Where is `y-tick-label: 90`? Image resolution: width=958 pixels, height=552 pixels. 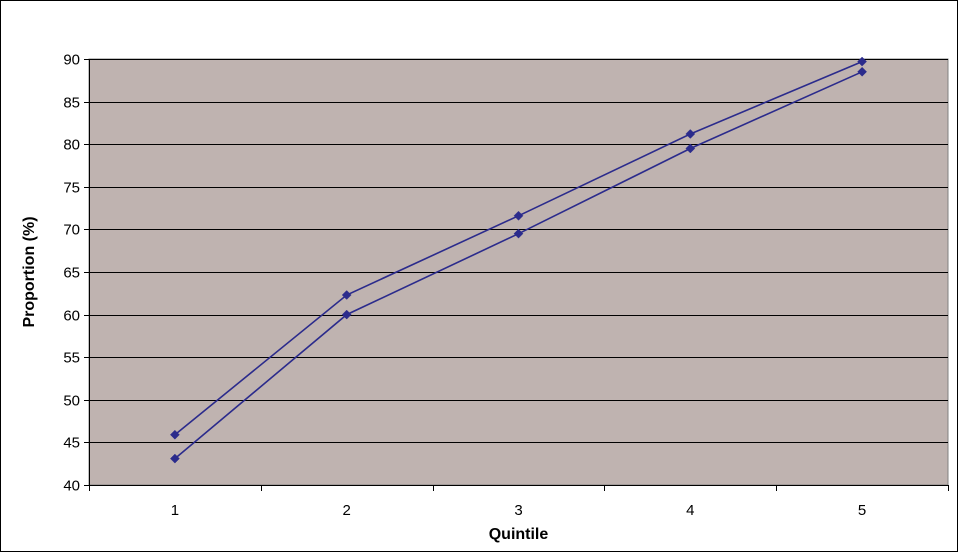
y-tick-label: 90 is located at coordinates (71, 60).